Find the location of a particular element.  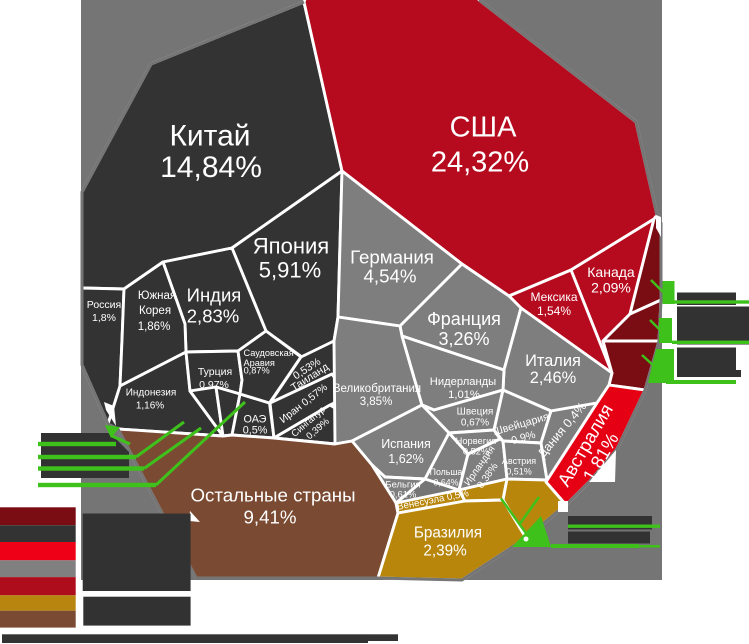

svg-text: Испания is located at coordinates (406, 444).